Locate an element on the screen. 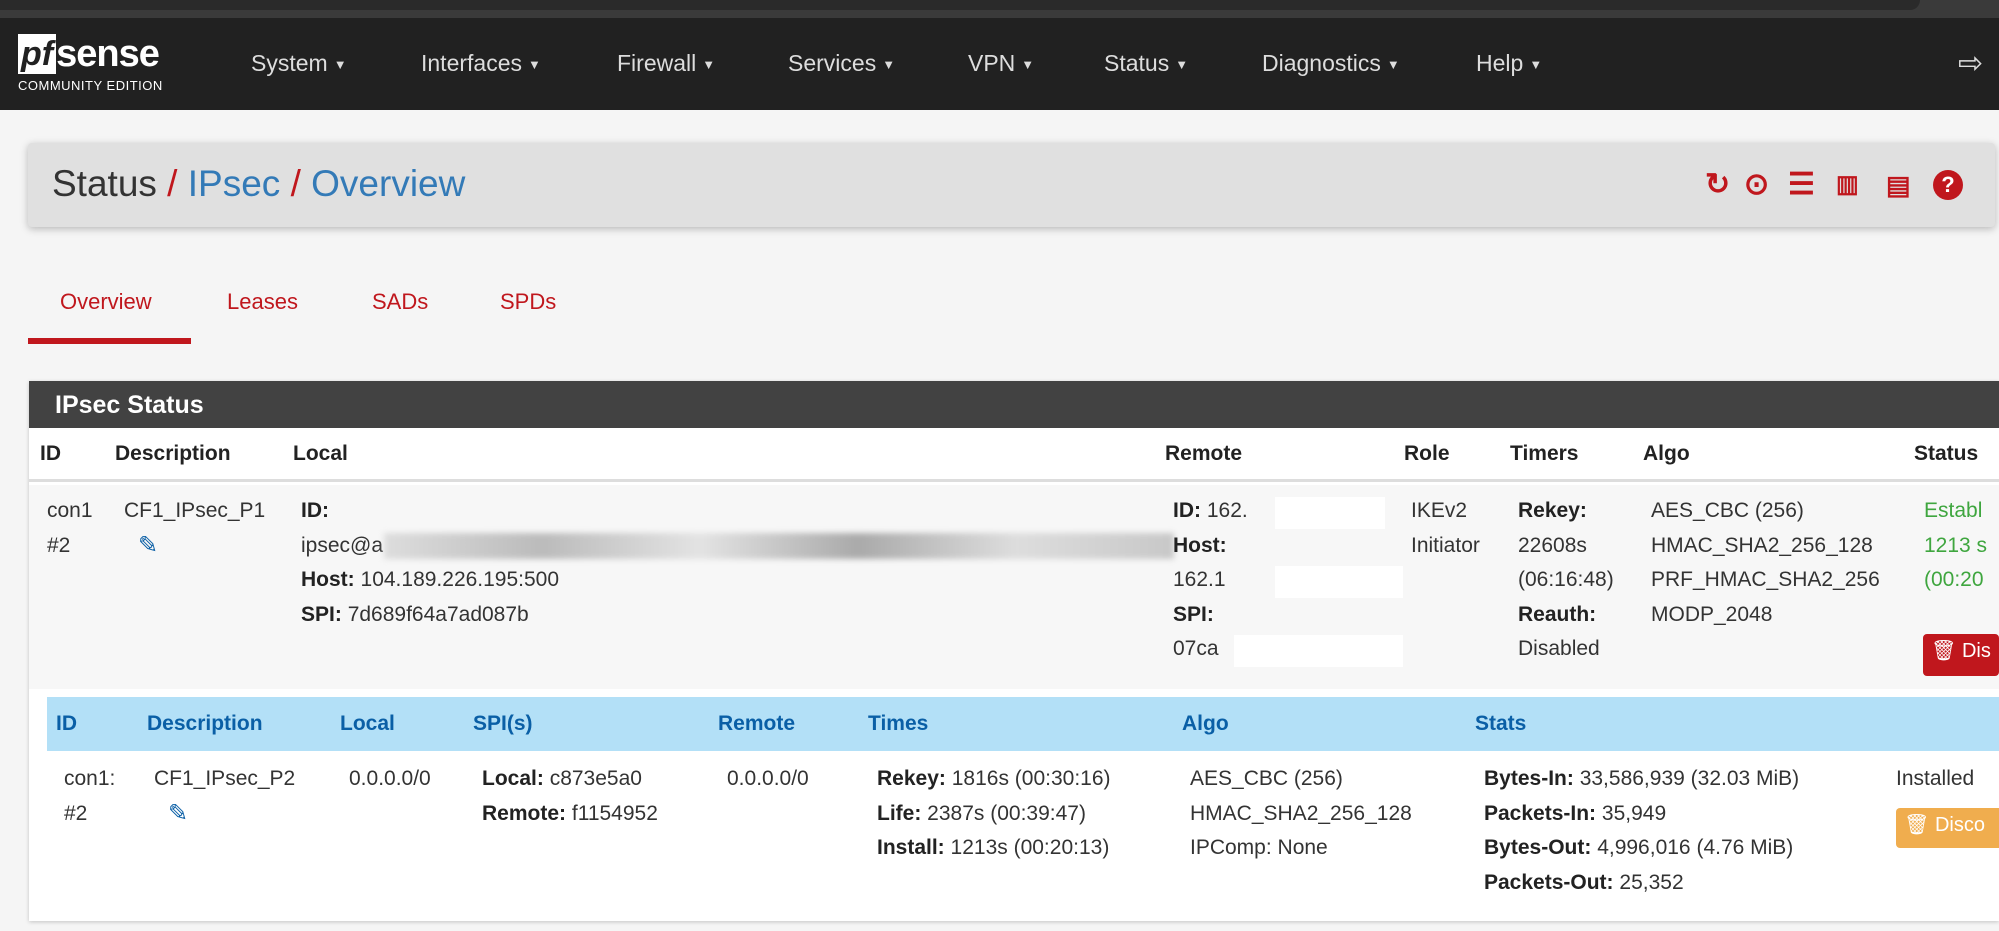 The height and width of the screenshot is (931, 1999). p1-id: con1 #2 is located at coordinates (70, 528).